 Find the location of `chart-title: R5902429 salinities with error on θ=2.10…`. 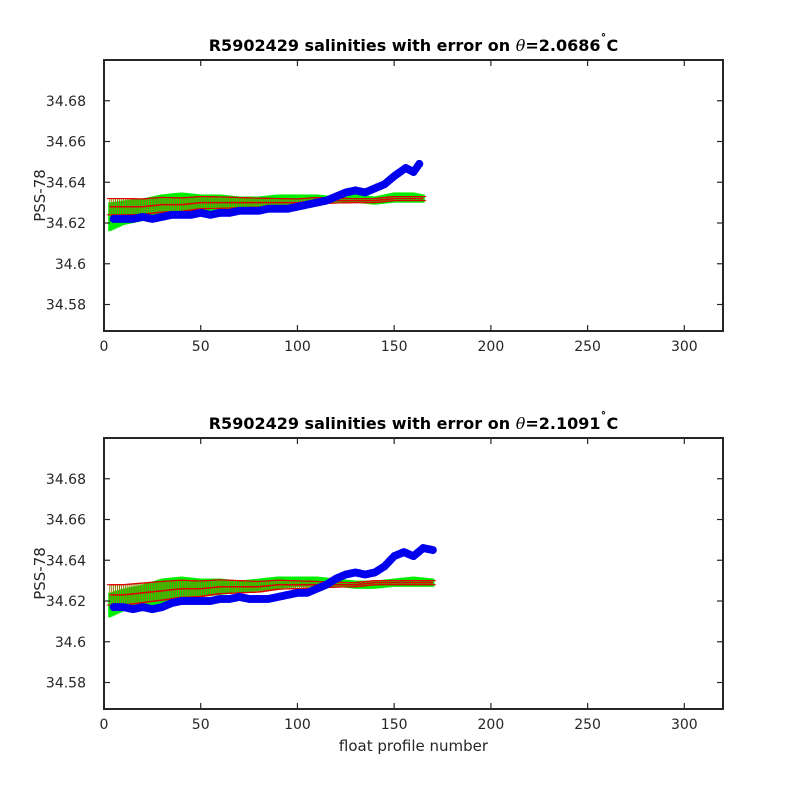

chart-title: R5902429 salinities with error on θ=2.10… is located at coordinates (414, 421).